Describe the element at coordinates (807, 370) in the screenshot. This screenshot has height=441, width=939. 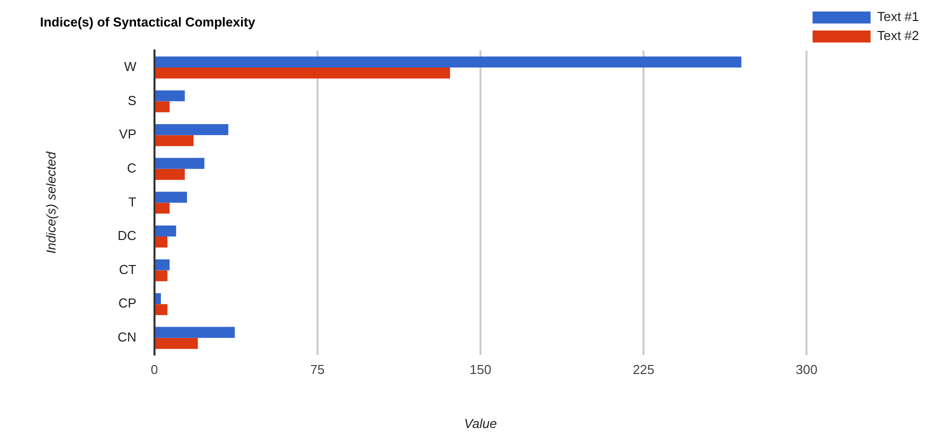
I see `x-tick-label: 300` at that location.